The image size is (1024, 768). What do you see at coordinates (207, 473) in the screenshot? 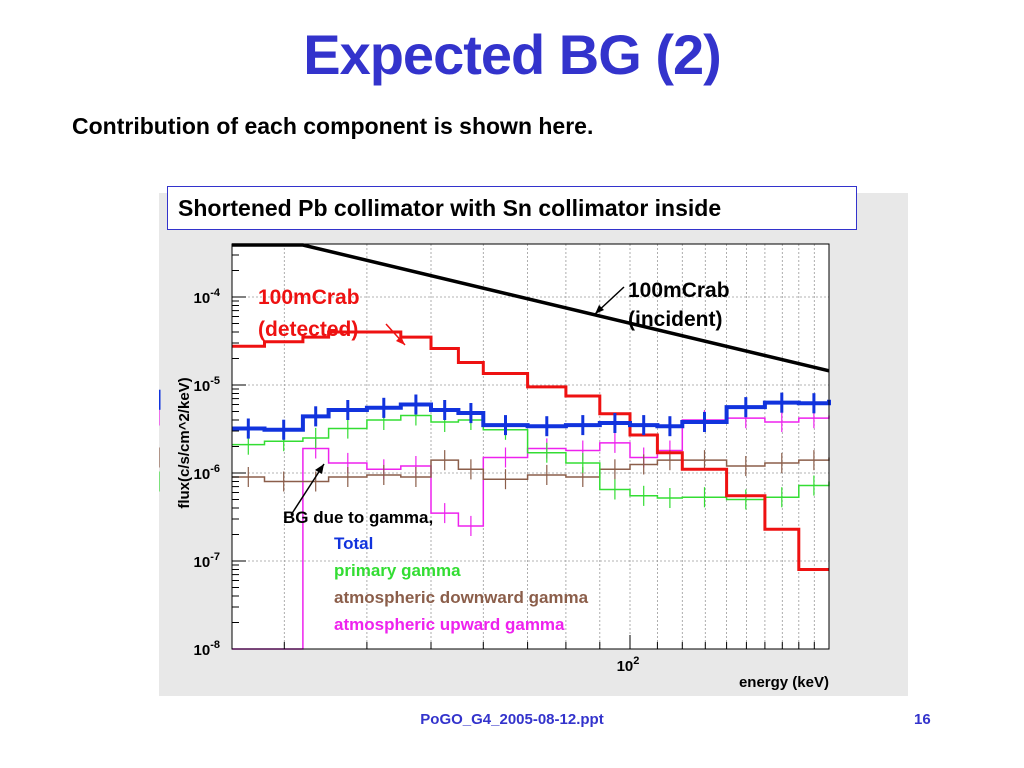
I see `y-tick-label: 10⁻⁶` at bounding box center [207, 473].